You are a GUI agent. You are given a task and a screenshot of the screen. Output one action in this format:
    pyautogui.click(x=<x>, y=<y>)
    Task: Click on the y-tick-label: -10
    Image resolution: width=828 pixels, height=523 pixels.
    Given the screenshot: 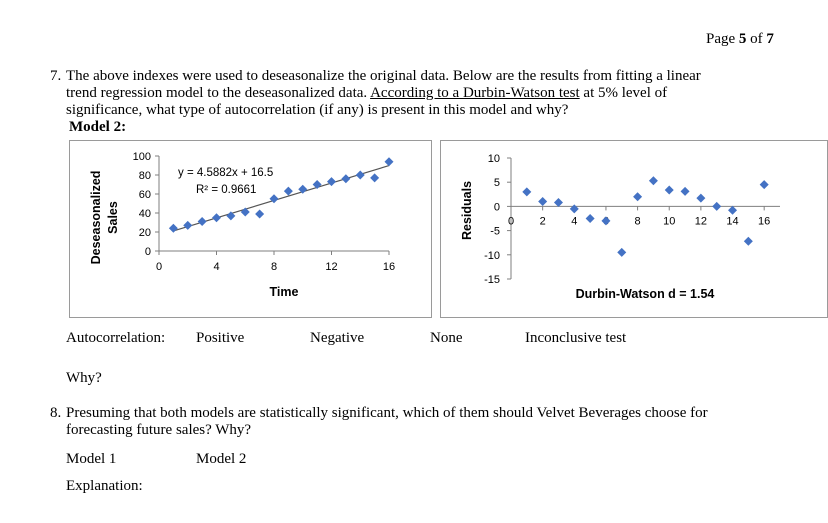 What is the action you would take?
    pyautogui.click(x=492, y=256)
    